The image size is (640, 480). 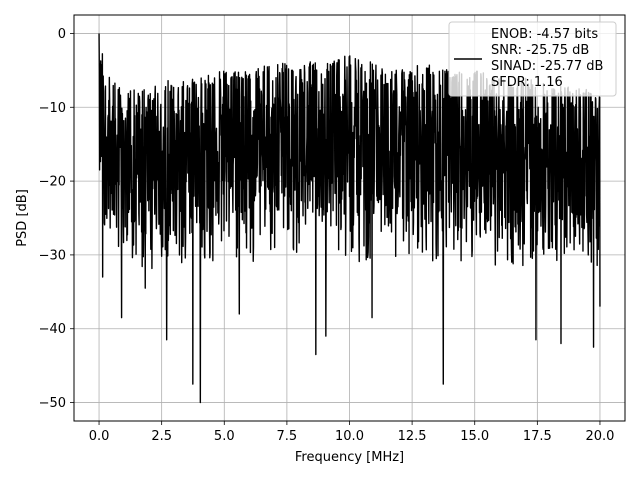 What do you see at coordinates (544, 34) in the screenshot?
I see `legend-entry-enob: ENOB: -4.57 bits` at bounding box center [544, 34].